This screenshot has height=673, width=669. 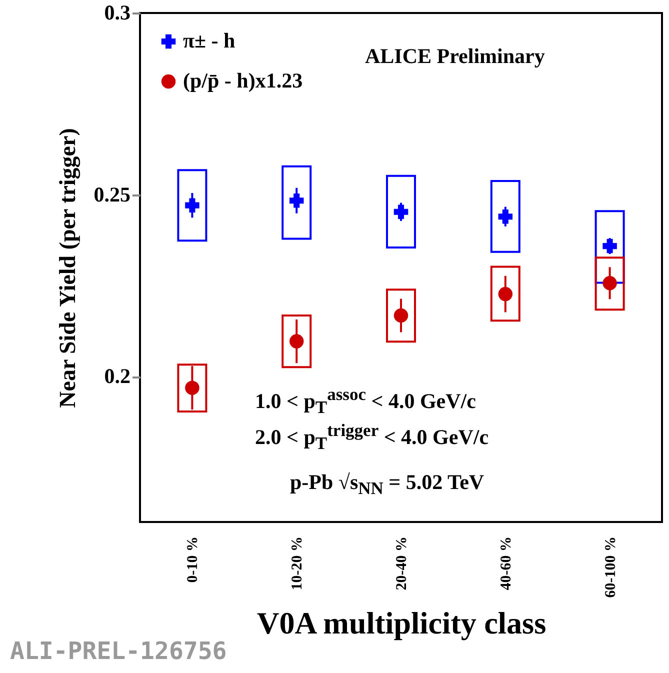 I want to click on x-axis-title: V0A multiplicity class, so click(x=401, y=623).